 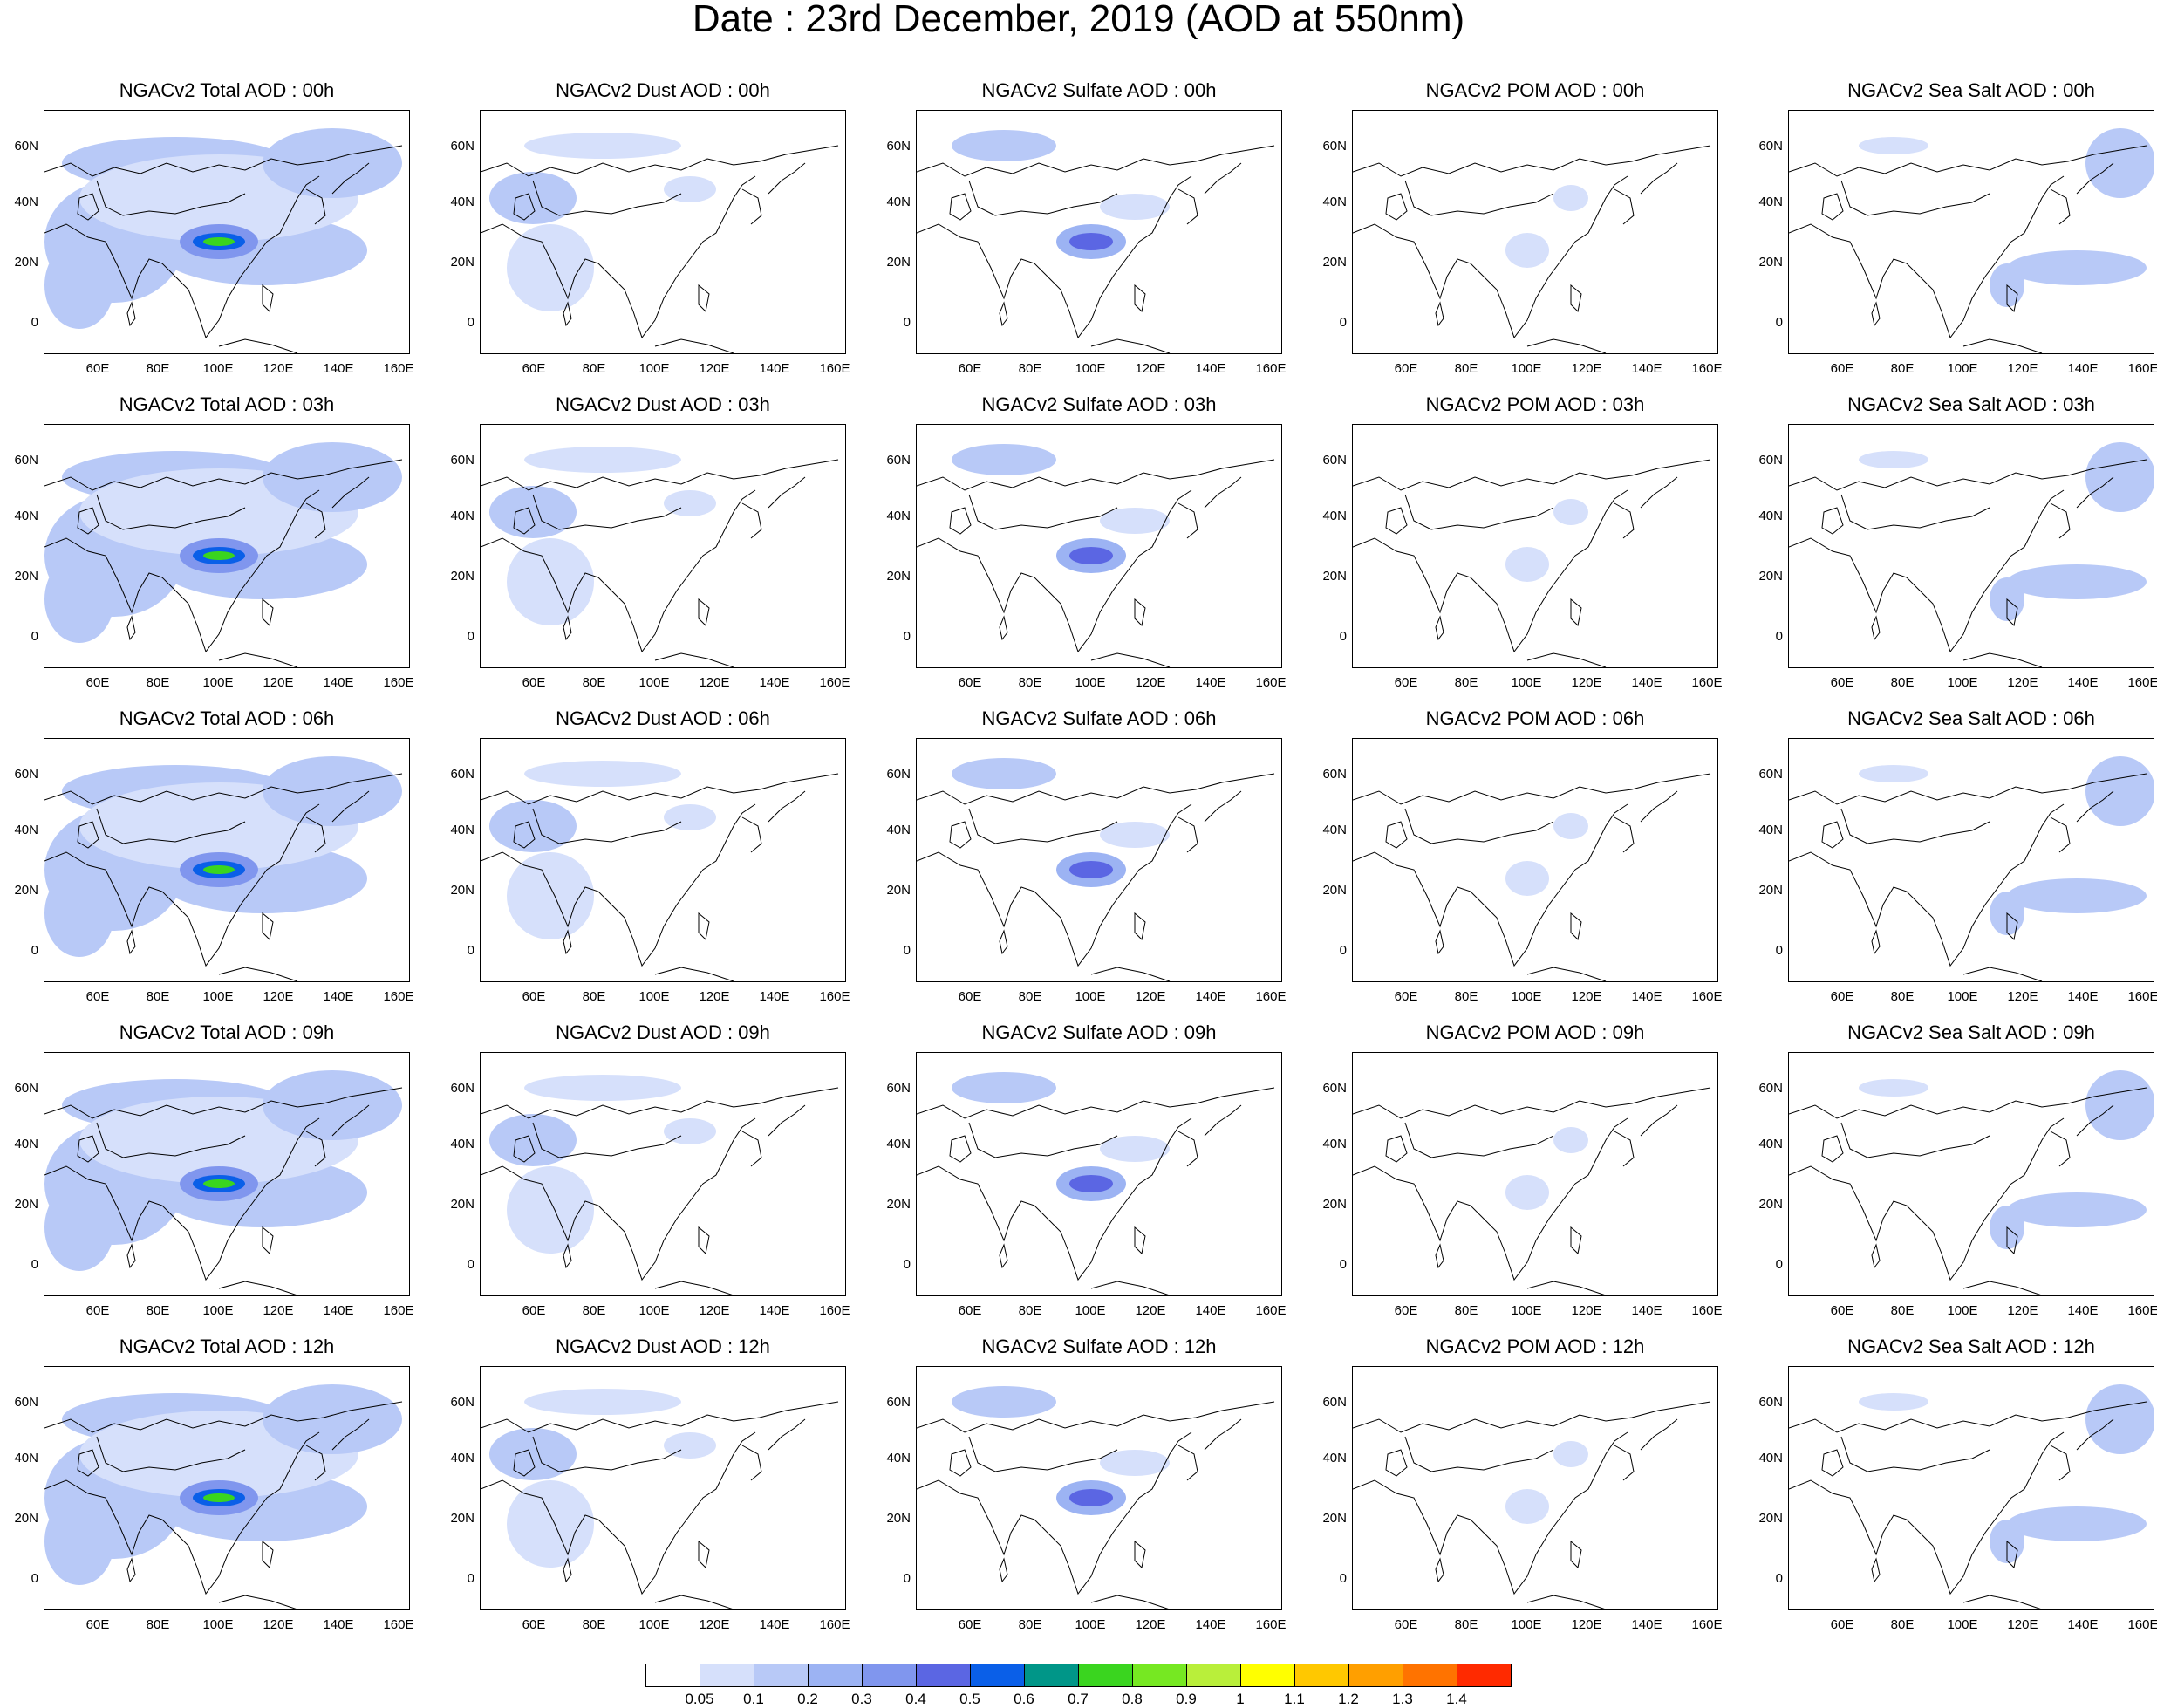 I want to click on aod-map, so click(x=1972, y=1496).